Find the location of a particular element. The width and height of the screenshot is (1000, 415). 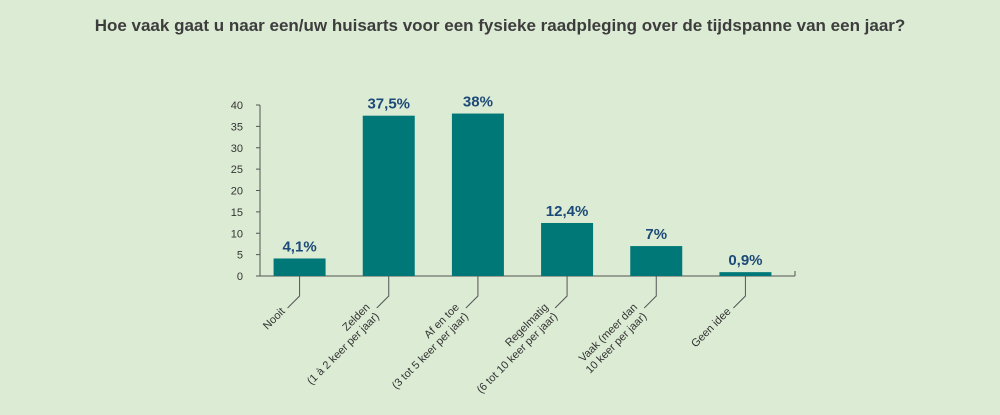

y-tick-label: 5 is located at coordinates (240, 256).